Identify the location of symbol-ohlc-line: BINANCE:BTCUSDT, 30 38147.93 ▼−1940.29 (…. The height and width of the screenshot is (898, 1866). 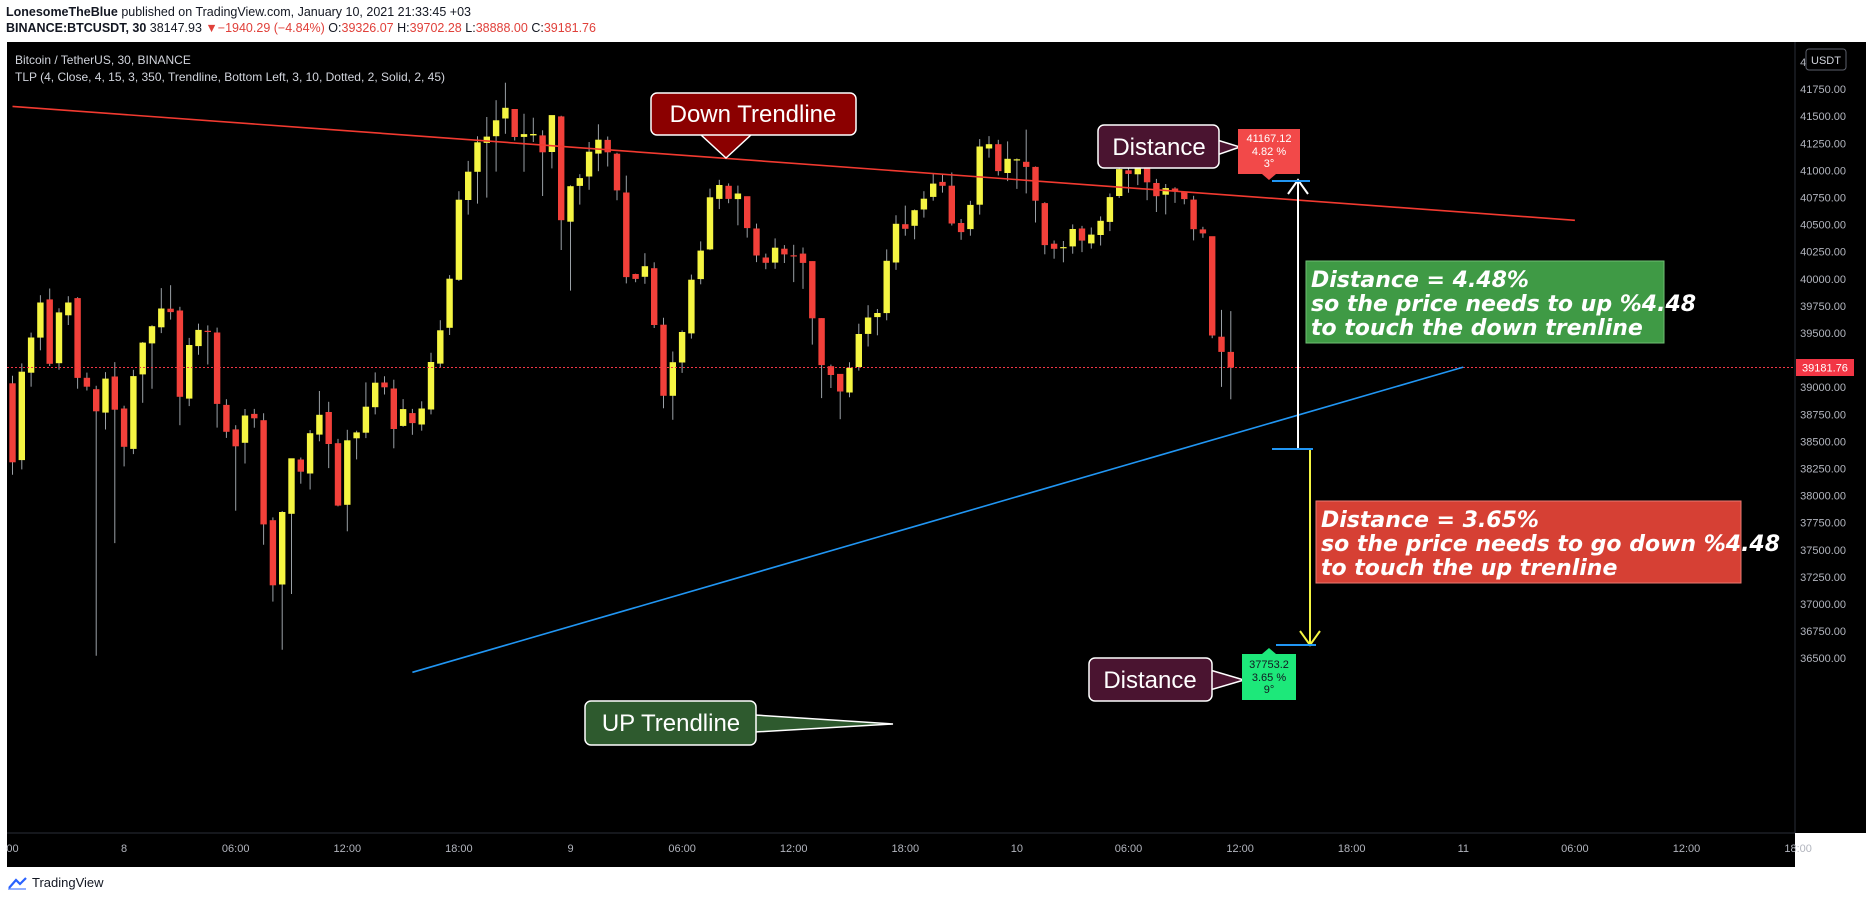
(301, 28).